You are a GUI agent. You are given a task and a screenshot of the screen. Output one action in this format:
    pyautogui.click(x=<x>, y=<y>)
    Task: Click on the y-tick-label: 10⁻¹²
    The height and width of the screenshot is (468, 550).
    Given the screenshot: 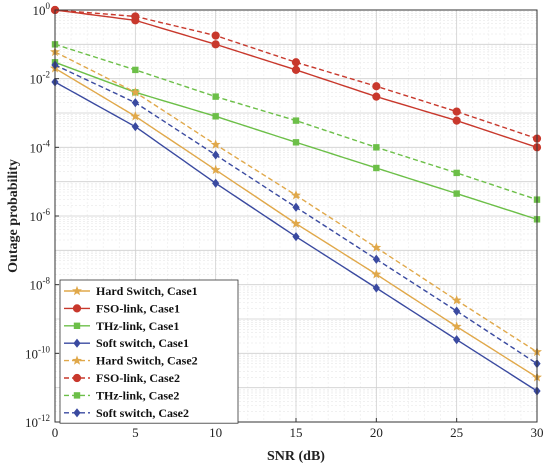 What is the action you would take?
    pyautogui.click(x=37, y=421)
    